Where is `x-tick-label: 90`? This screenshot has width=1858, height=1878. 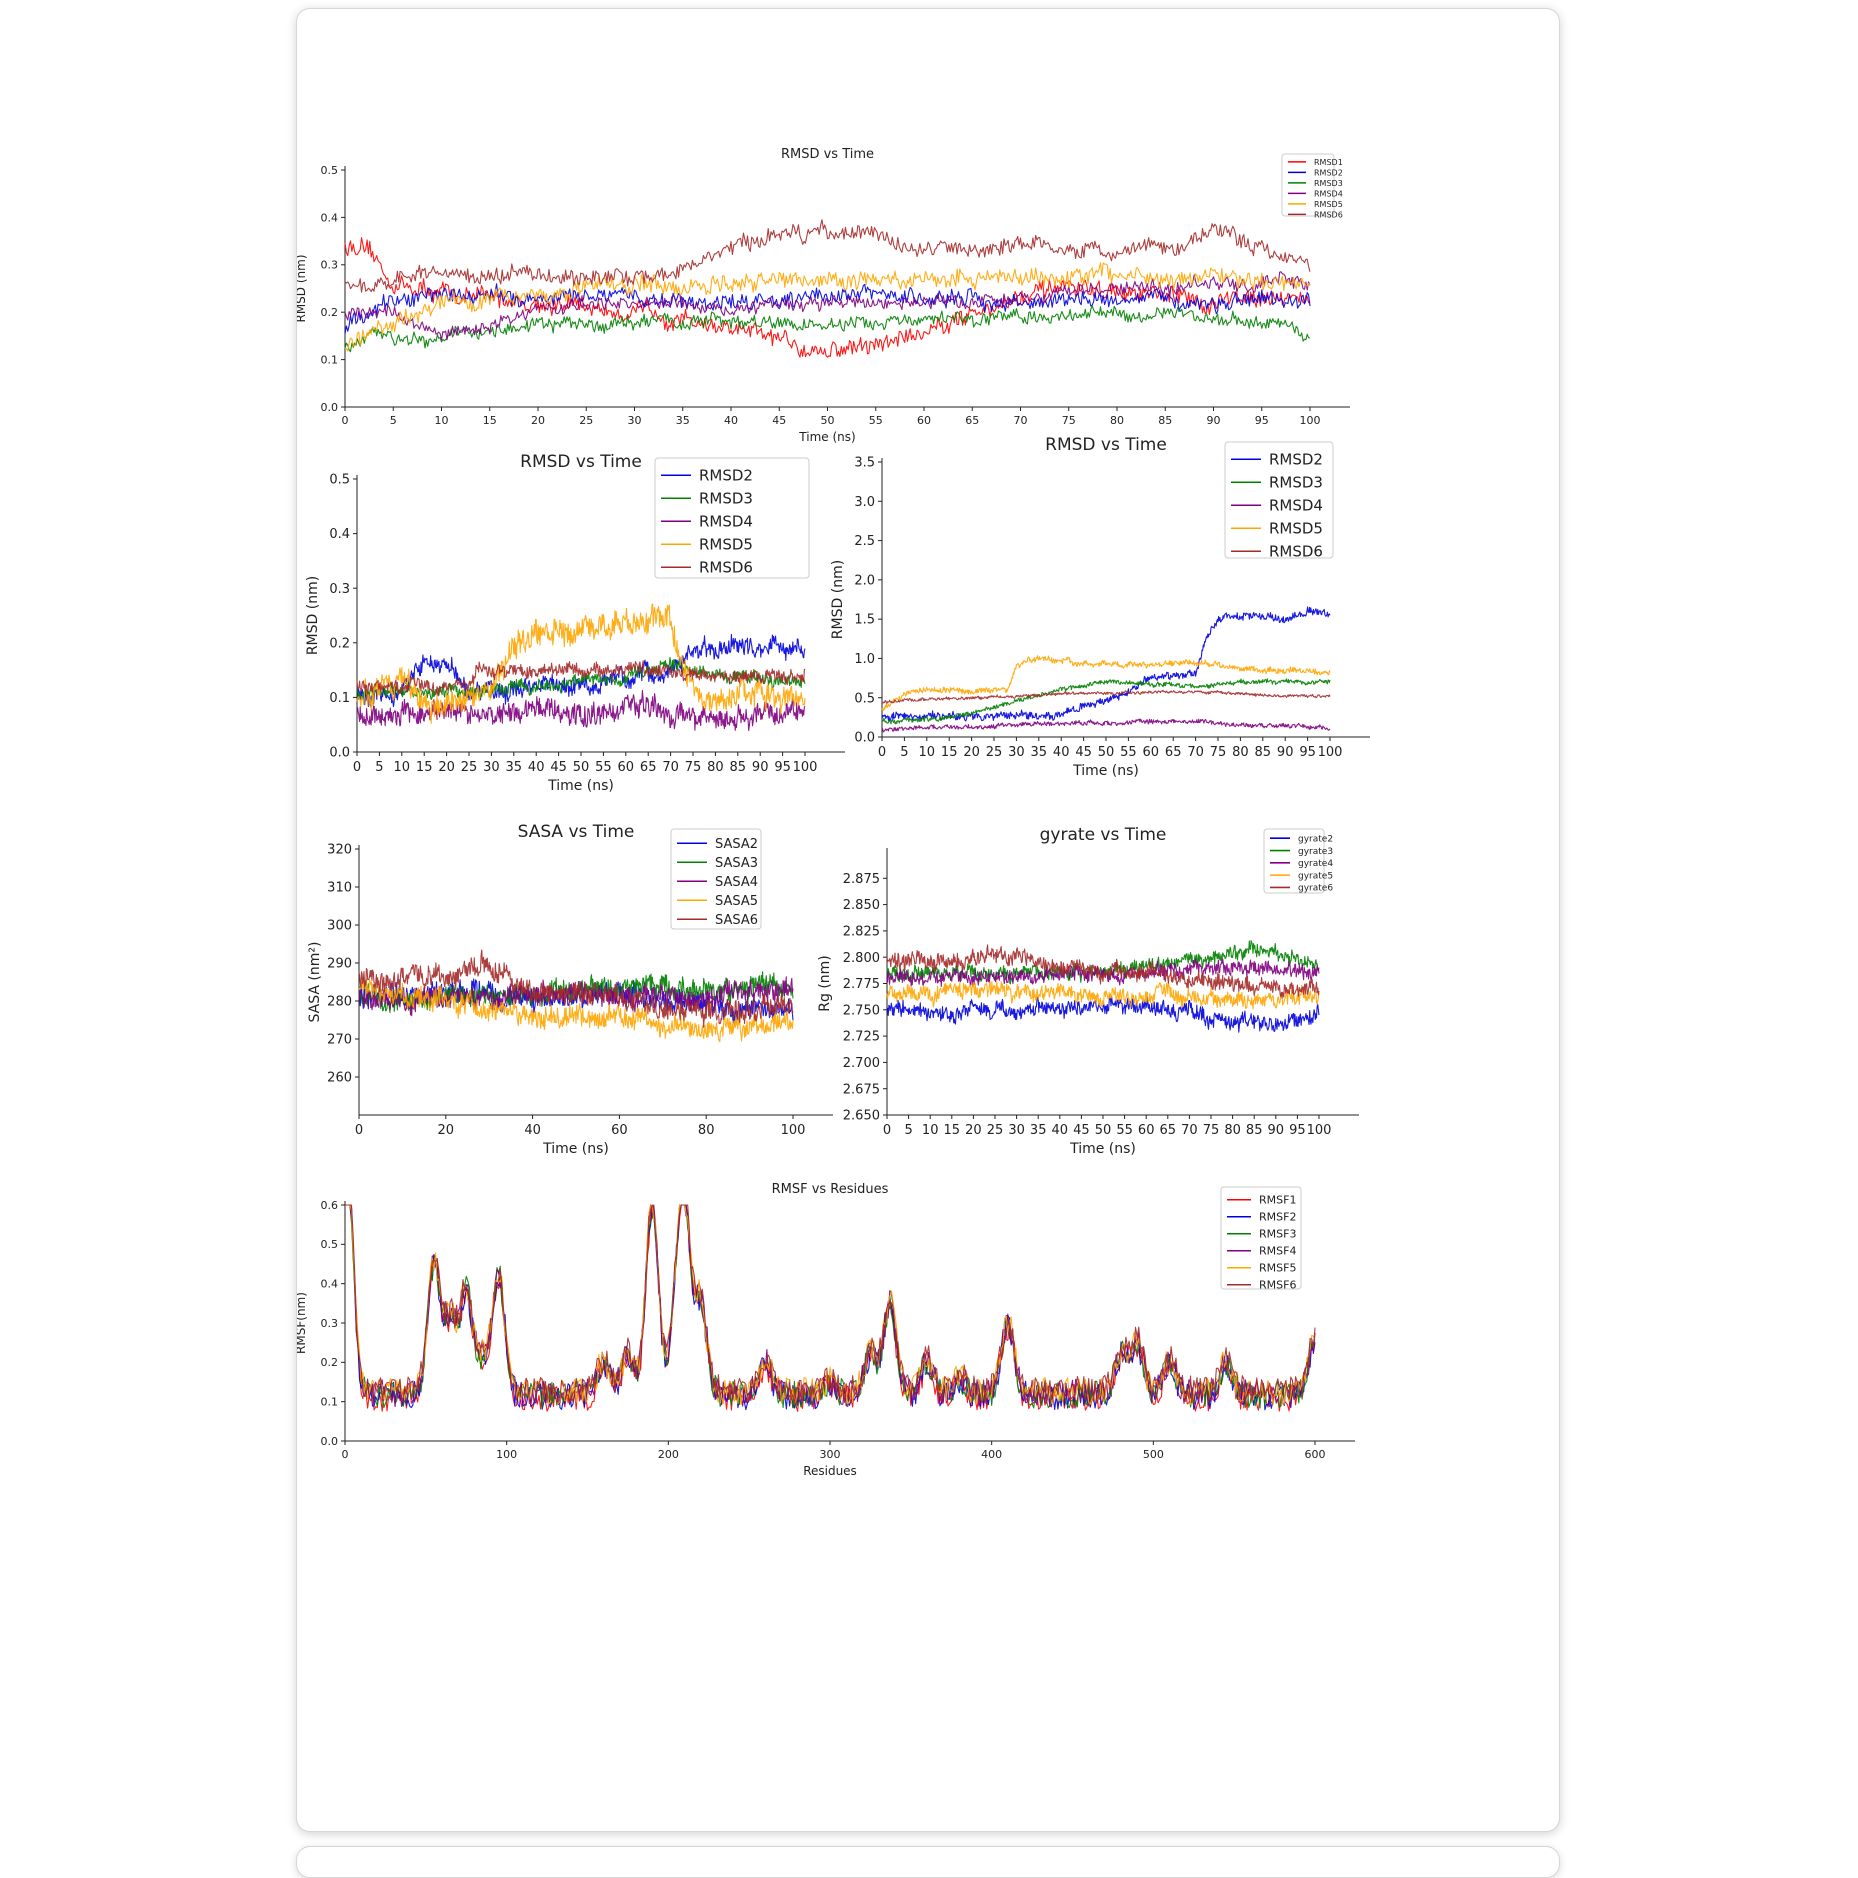
x-tick-label: 90 is located at coordinates (1214, 420).